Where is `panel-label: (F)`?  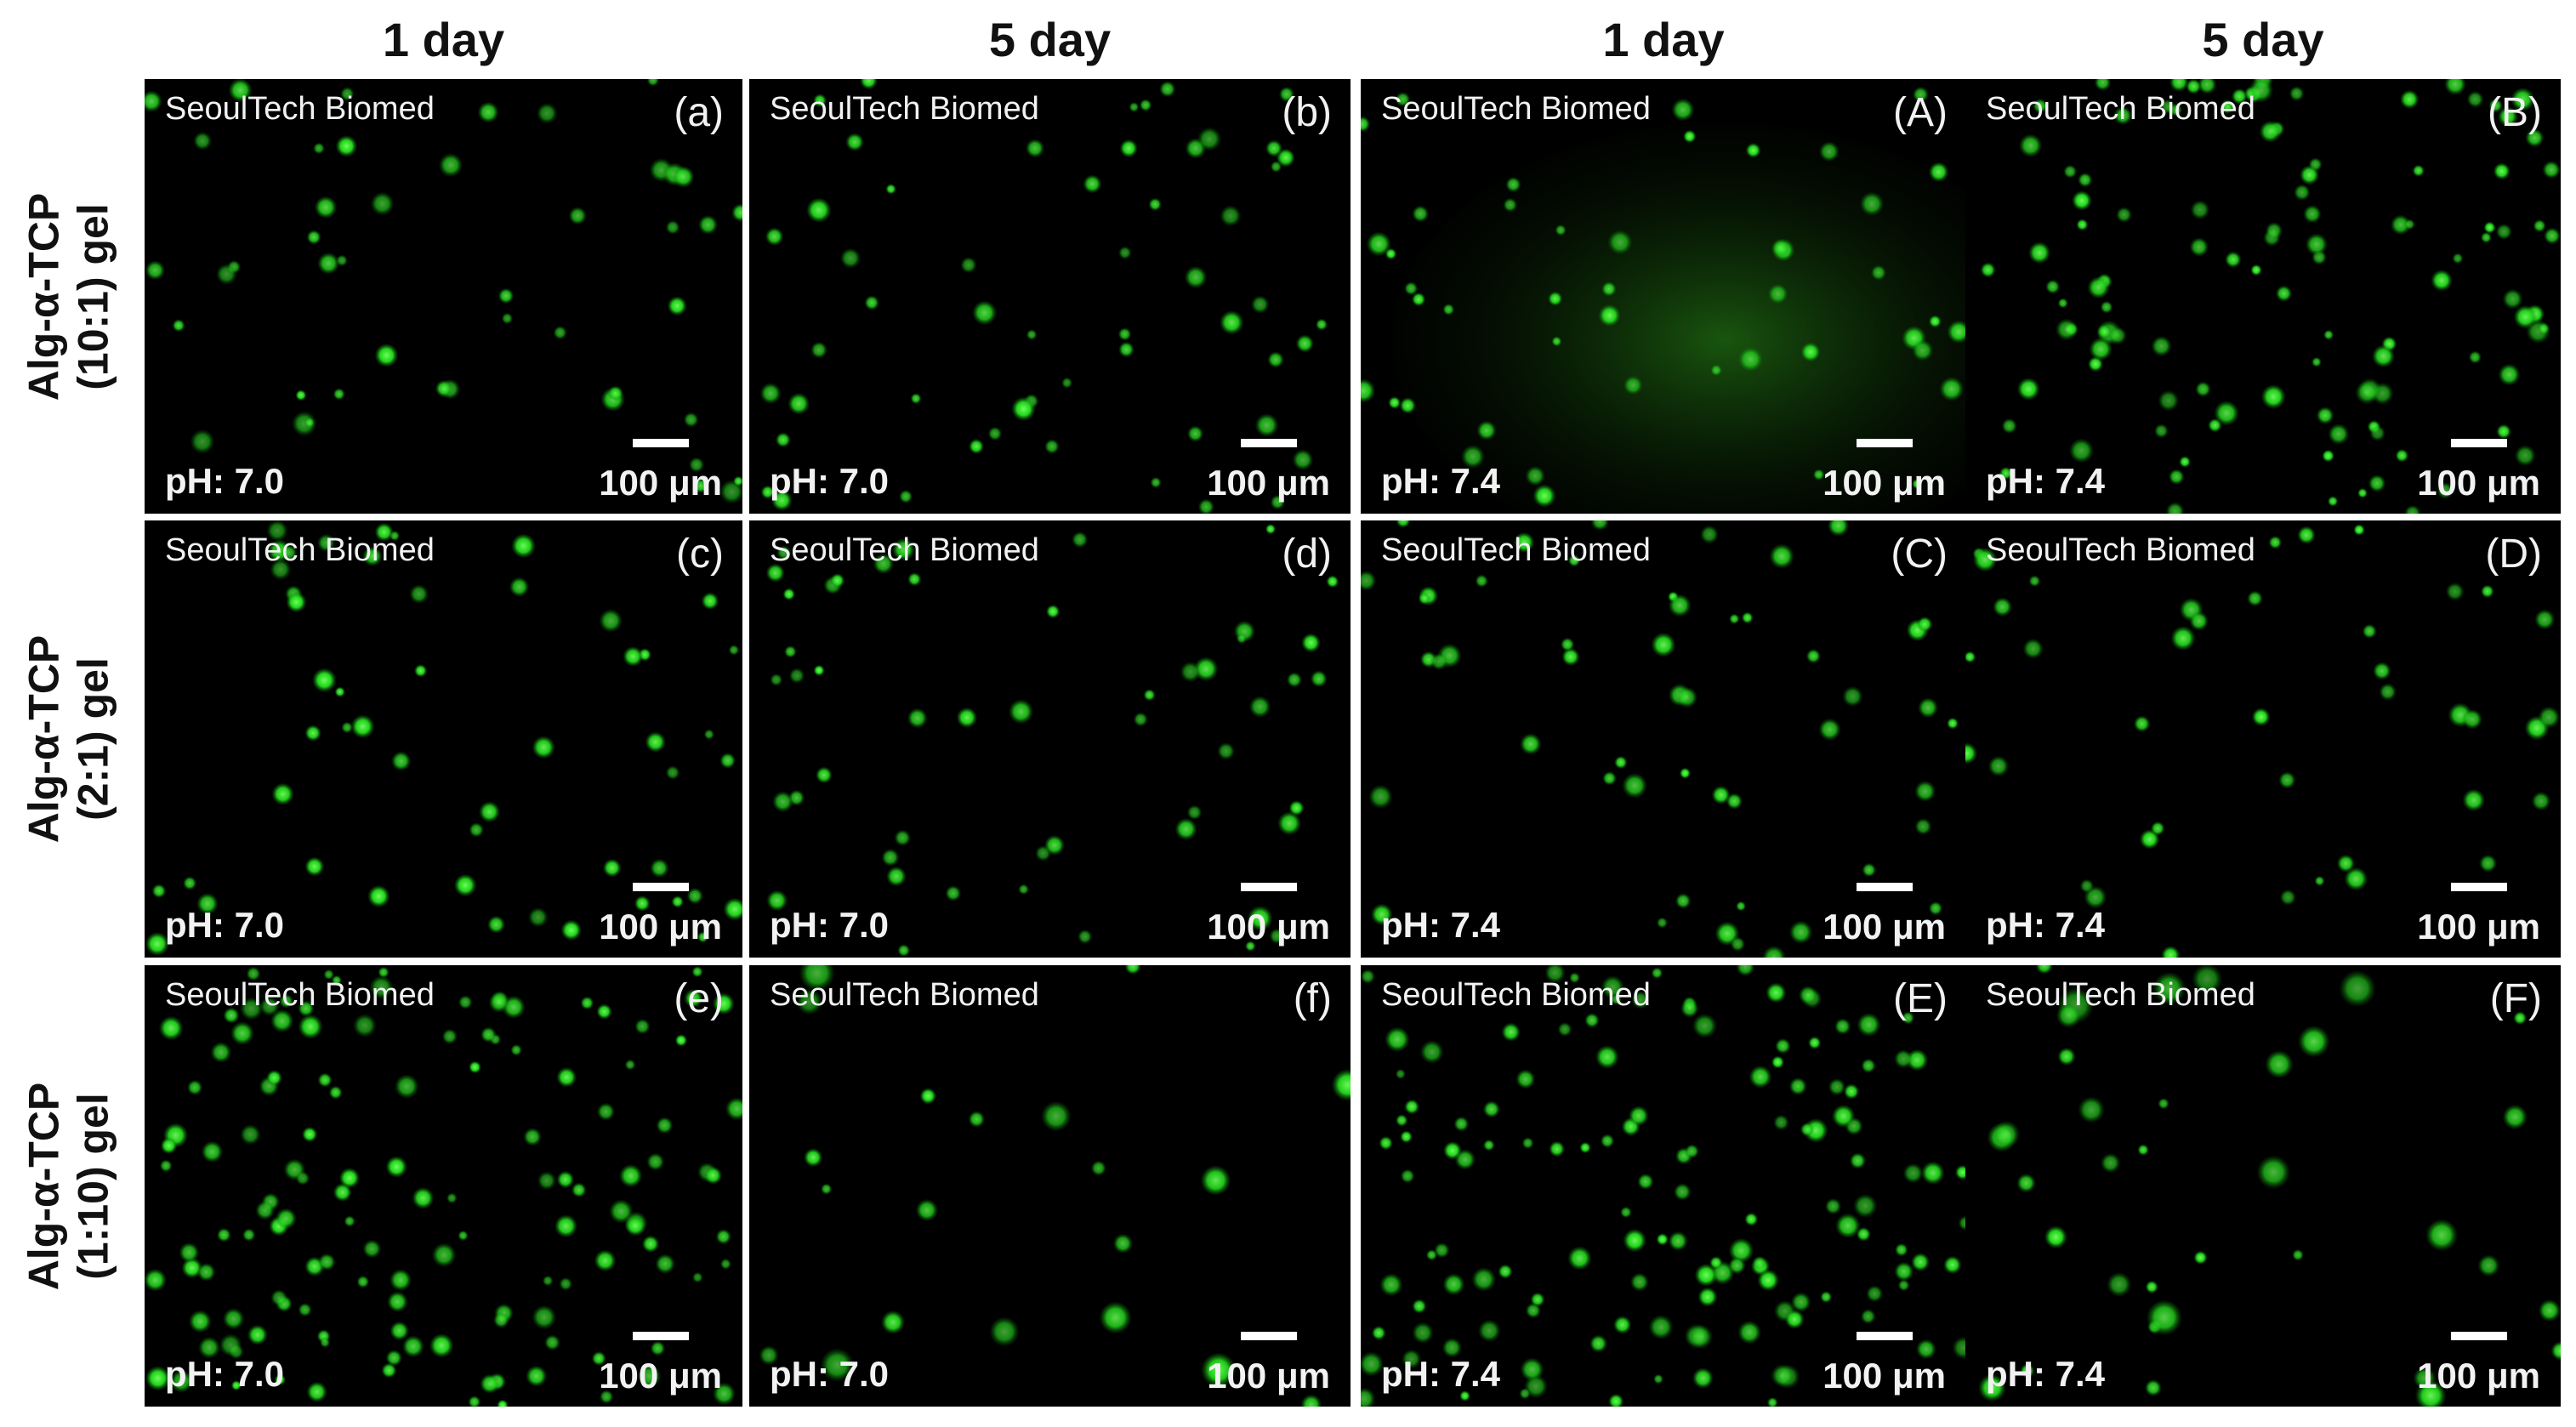 panel-label: (F) is located at coordinates (2515, 999).